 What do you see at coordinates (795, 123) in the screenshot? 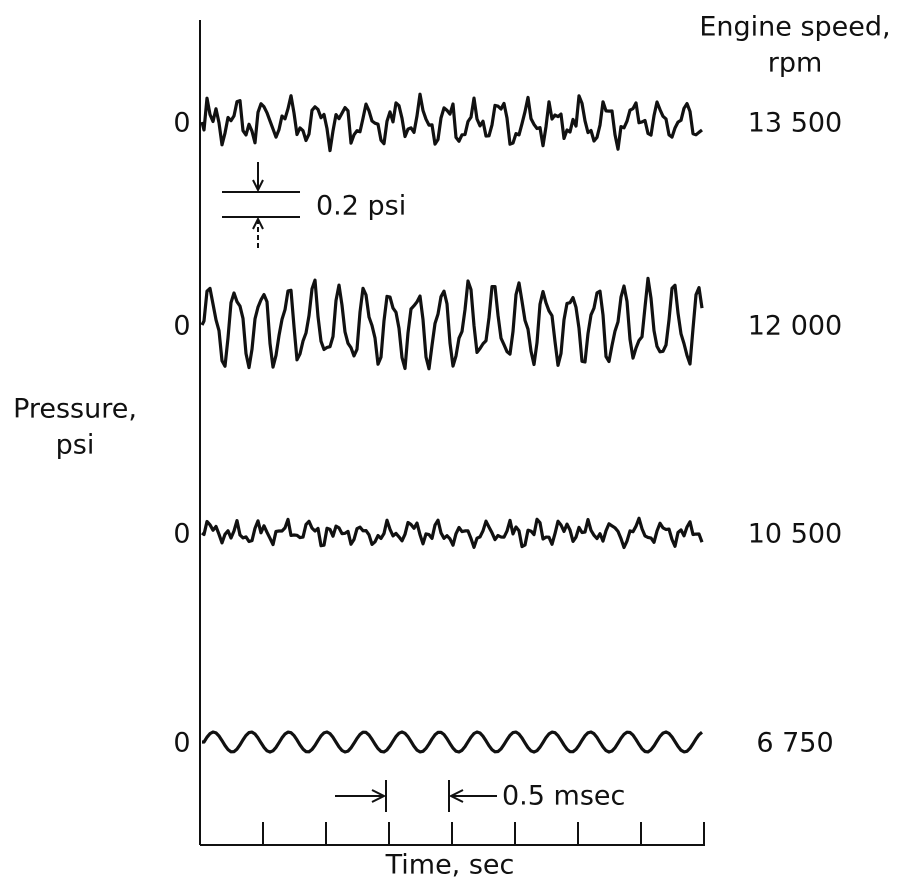
I see `speed-label: 13 500` at bounding box center [795, 123].